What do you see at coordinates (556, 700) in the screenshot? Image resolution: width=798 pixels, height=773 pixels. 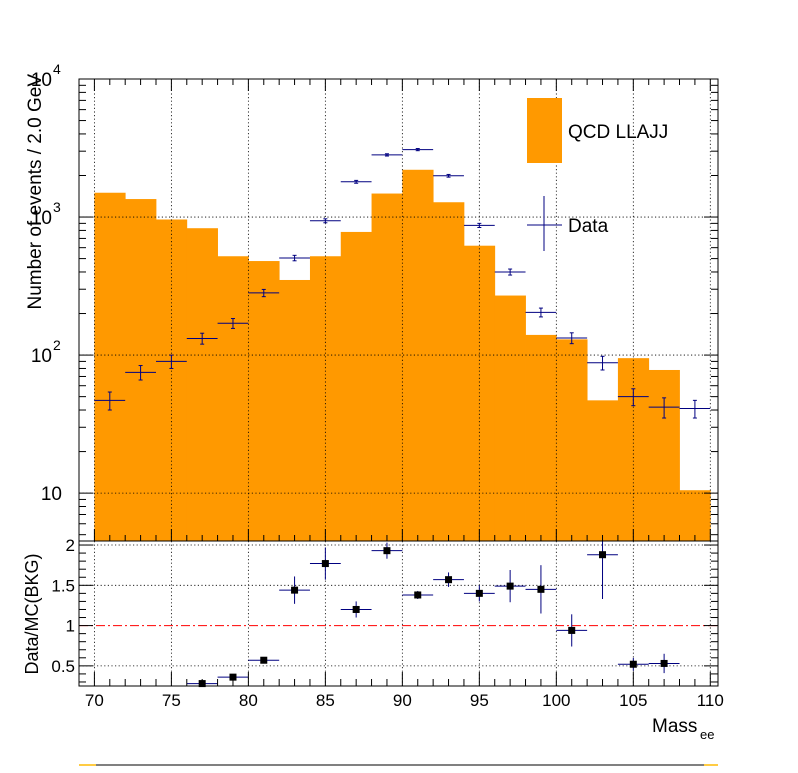 I see `x-tick-label: 100` at bounding box center [556, 700].